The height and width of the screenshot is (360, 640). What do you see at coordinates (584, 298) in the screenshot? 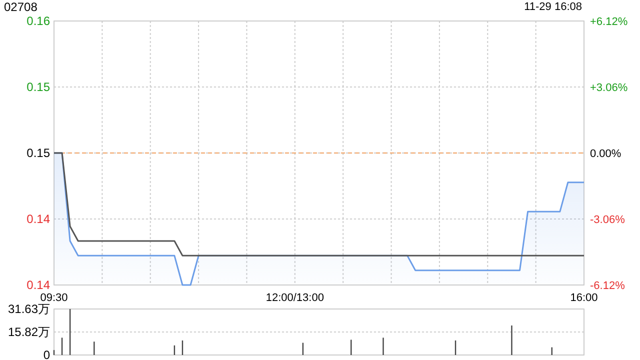
I see `x-tick-label: 16:00` at bounding box center [584, 298].